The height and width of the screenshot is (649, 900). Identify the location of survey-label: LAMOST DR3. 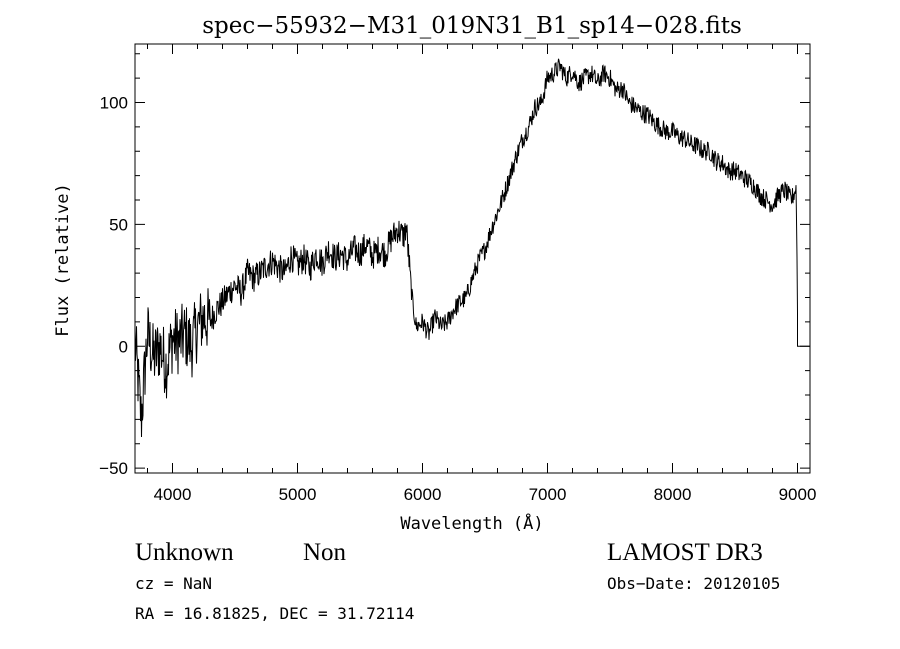
(685, 552).